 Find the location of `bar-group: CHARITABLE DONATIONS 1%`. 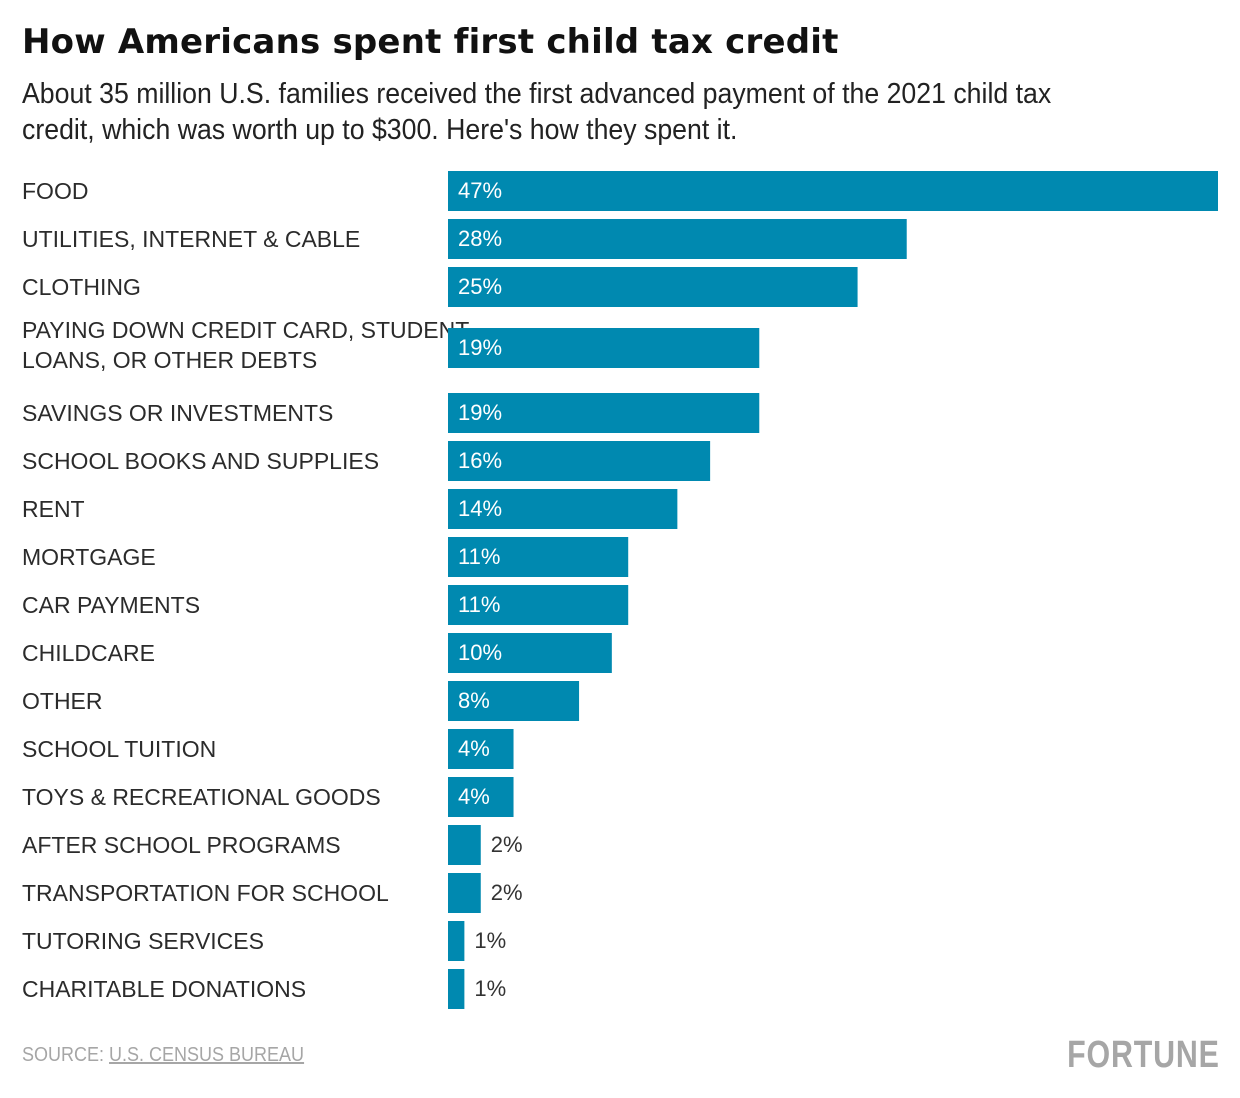

bar-group: CHARITABLE DONATIONS 1% is located at coordinates (264, 989).